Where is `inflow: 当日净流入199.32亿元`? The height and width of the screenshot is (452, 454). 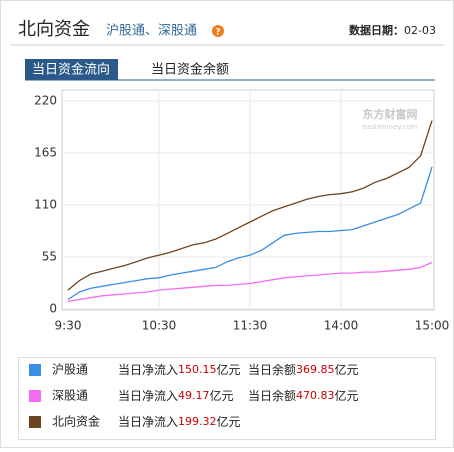
inflow: 当日净流入199.32亿元 is located at coordinates (179, 421).